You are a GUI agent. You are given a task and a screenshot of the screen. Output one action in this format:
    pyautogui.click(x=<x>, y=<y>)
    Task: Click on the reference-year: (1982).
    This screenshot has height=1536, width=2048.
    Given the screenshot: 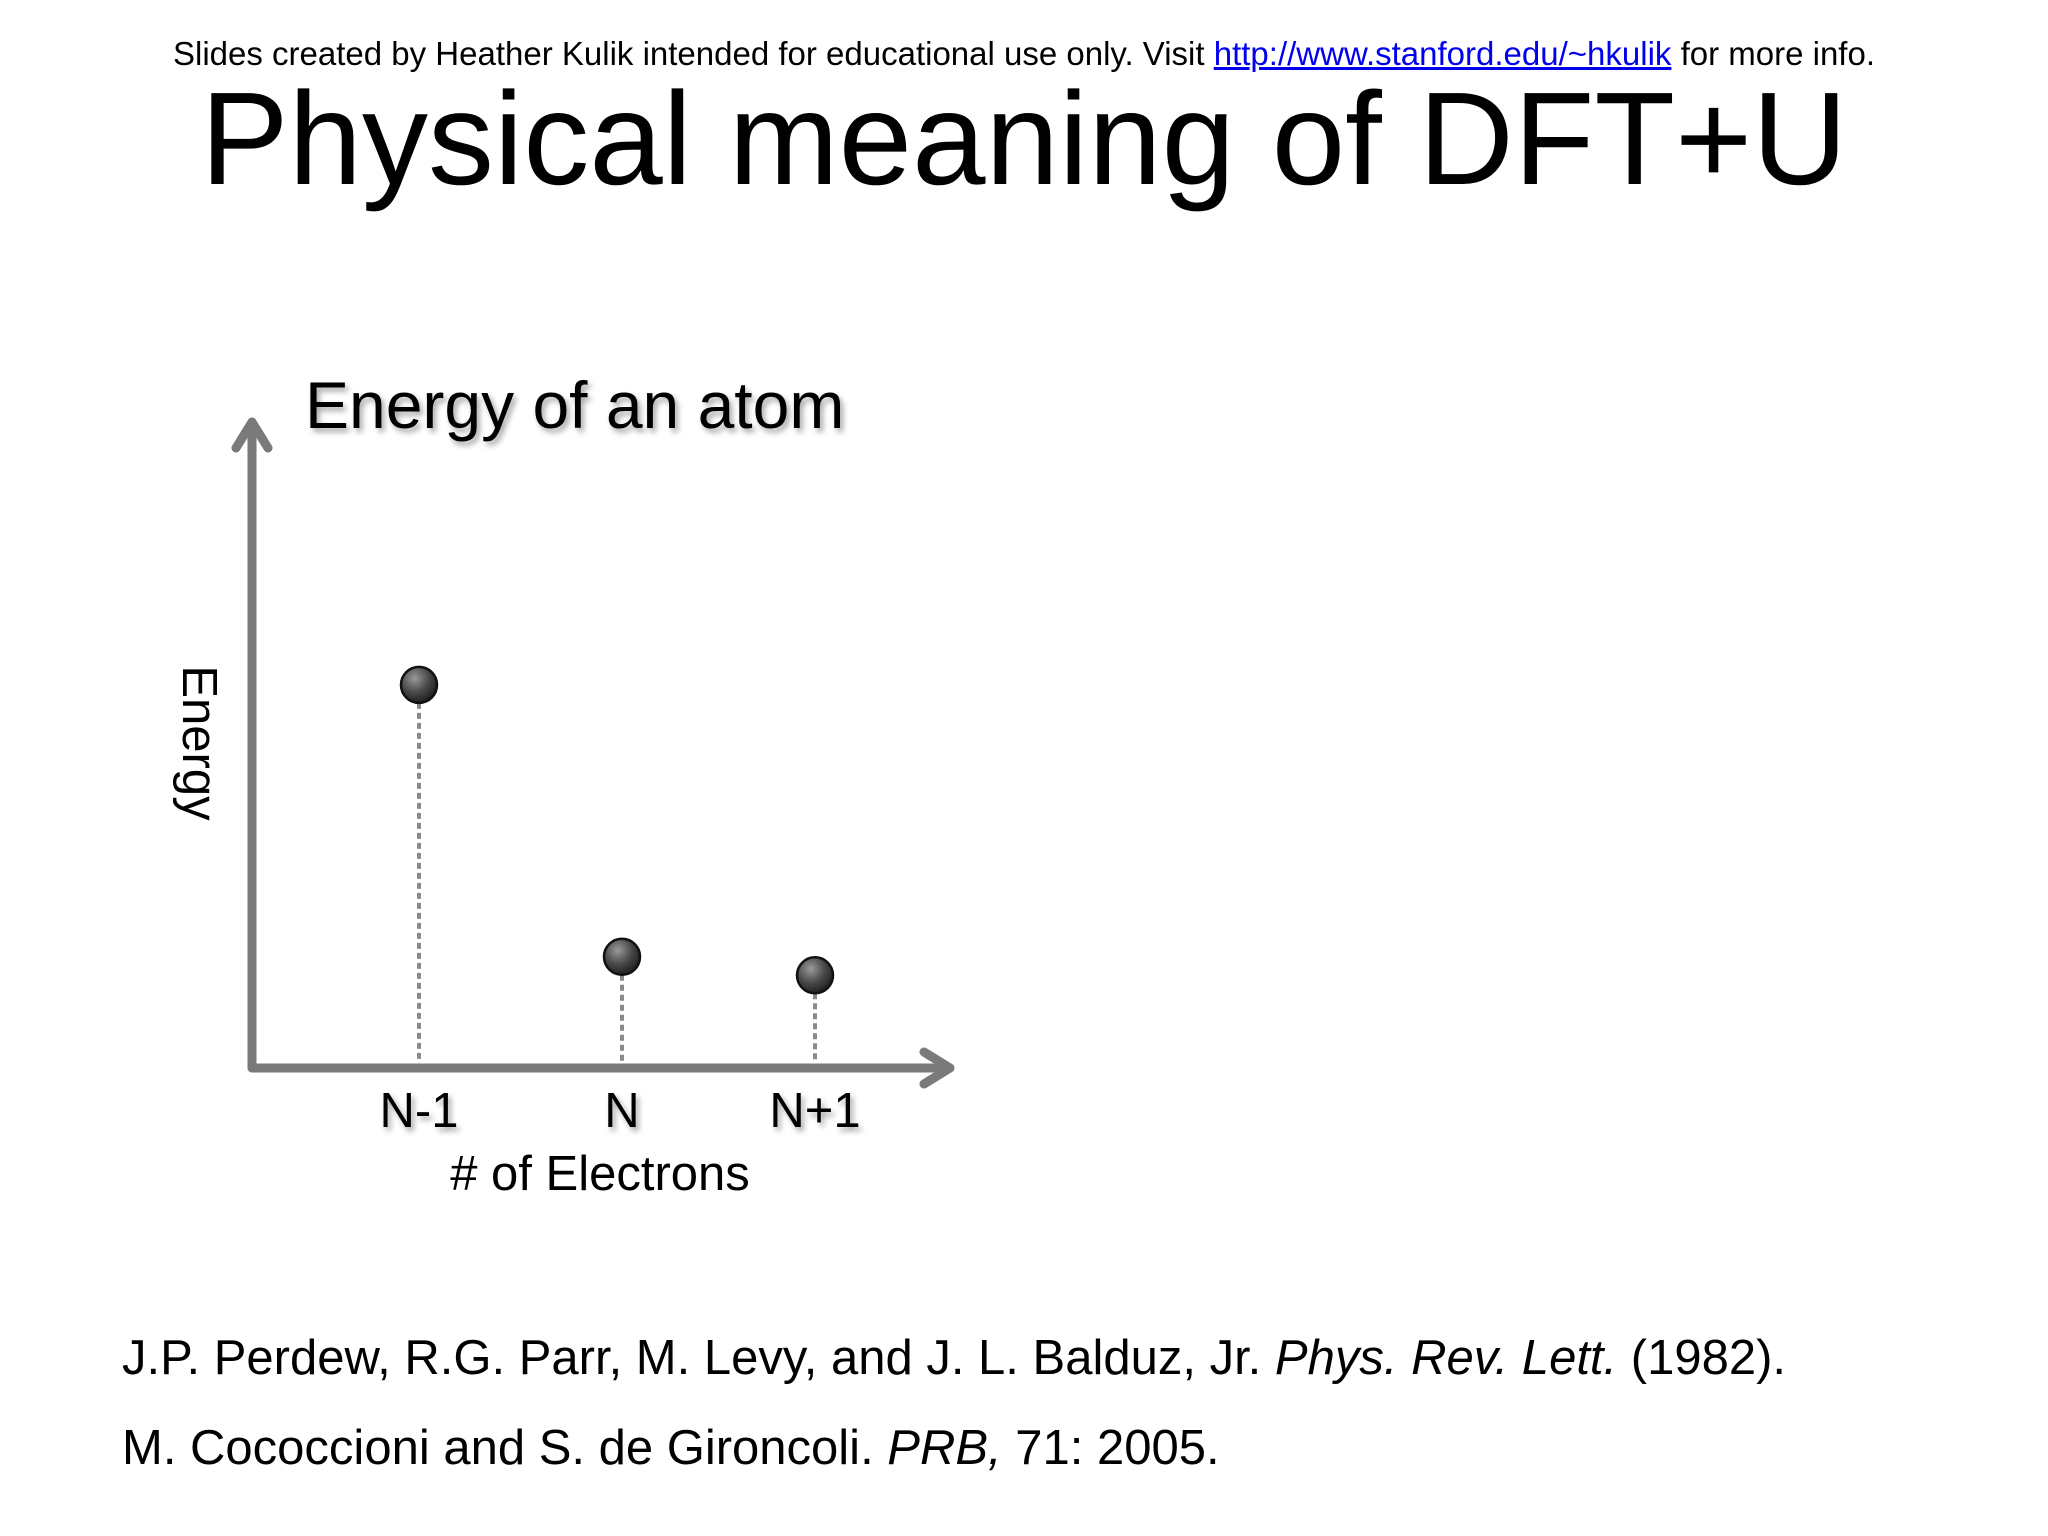 What is the action you would take?
    pyautogui.click(x=1702, y=1358)
    